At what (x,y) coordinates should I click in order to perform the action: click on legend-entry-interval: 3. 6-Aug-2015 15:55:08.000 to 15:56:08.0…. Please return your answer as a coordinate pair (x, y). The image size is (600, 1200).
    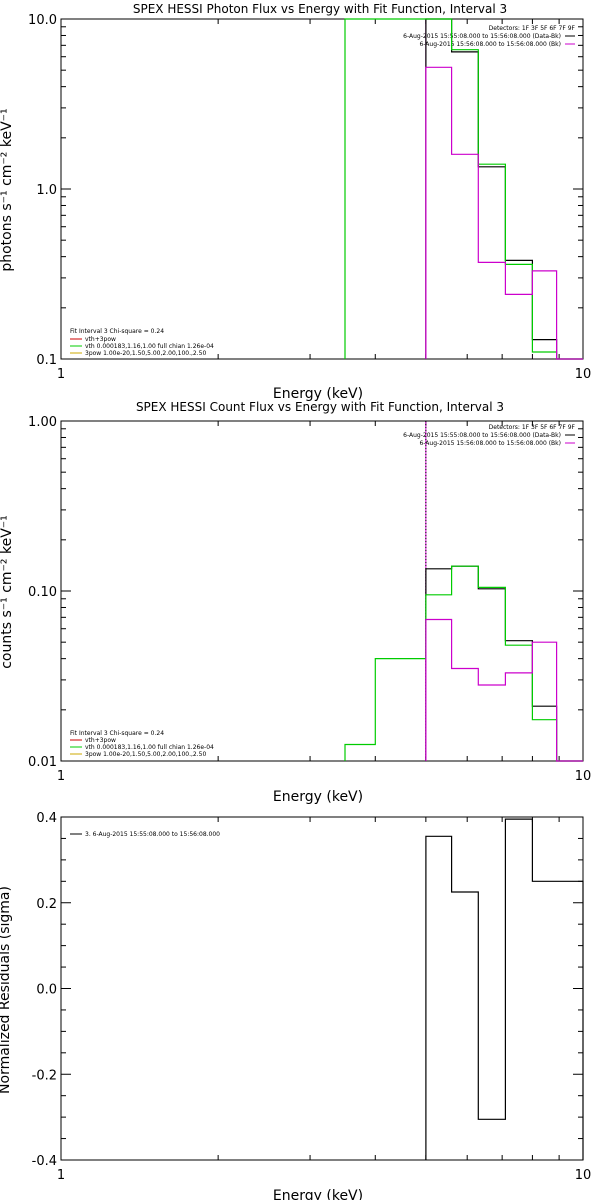
    Looking at the image, I should click on (152, 834).